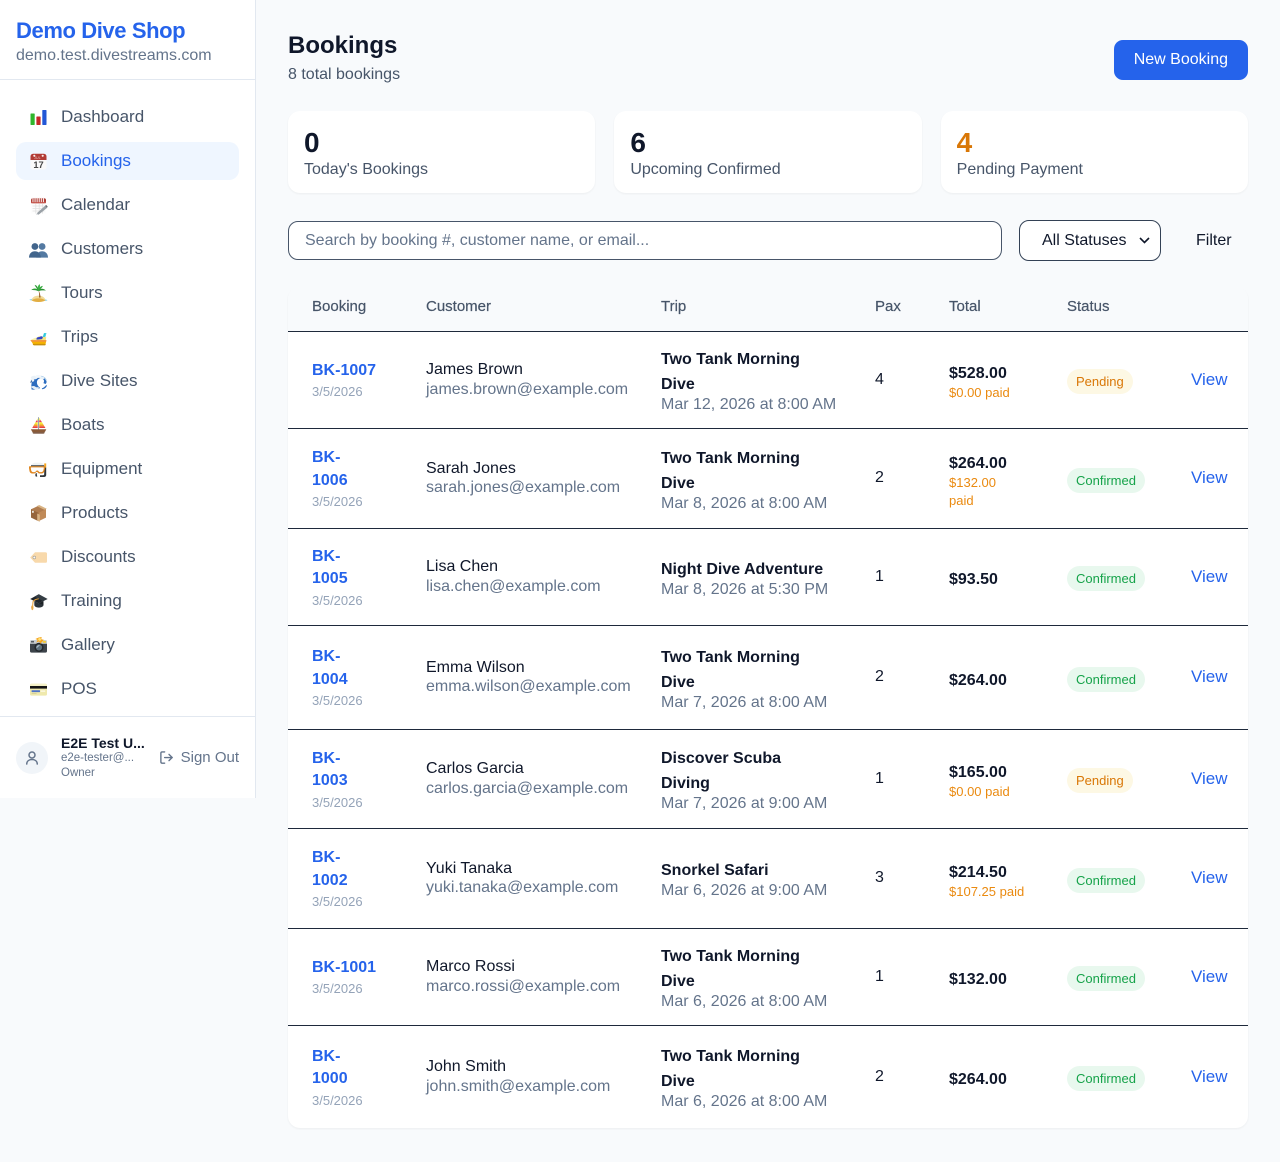  Describe the element at coordinates (37, 158) in the screenshot. I see `svg-text: JUL` at that location.